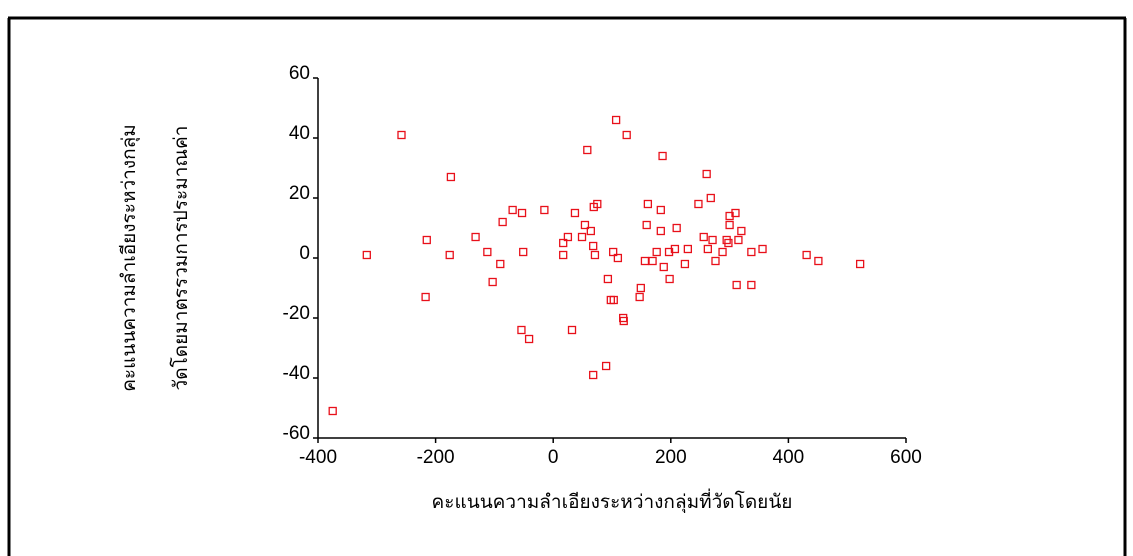 This screenshot has height=556, width=1133. Describe the element at coordinates (299, 193) in the screenshot. I see `y-tick-label: 20` at that location.